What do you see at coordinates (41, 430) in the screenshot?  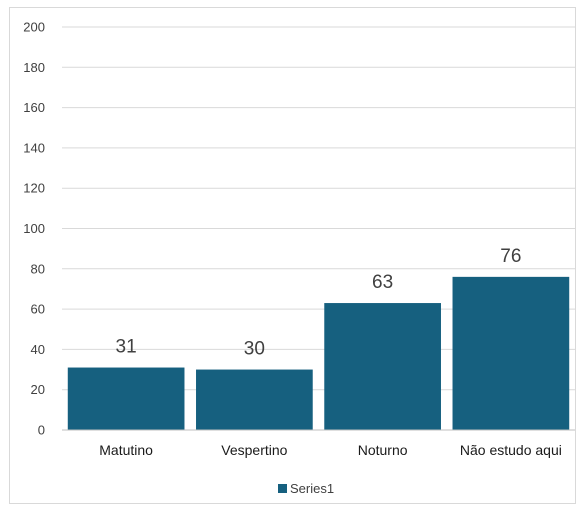 I see `y-tick-label-0: 0` at bounding box center [41, 430].